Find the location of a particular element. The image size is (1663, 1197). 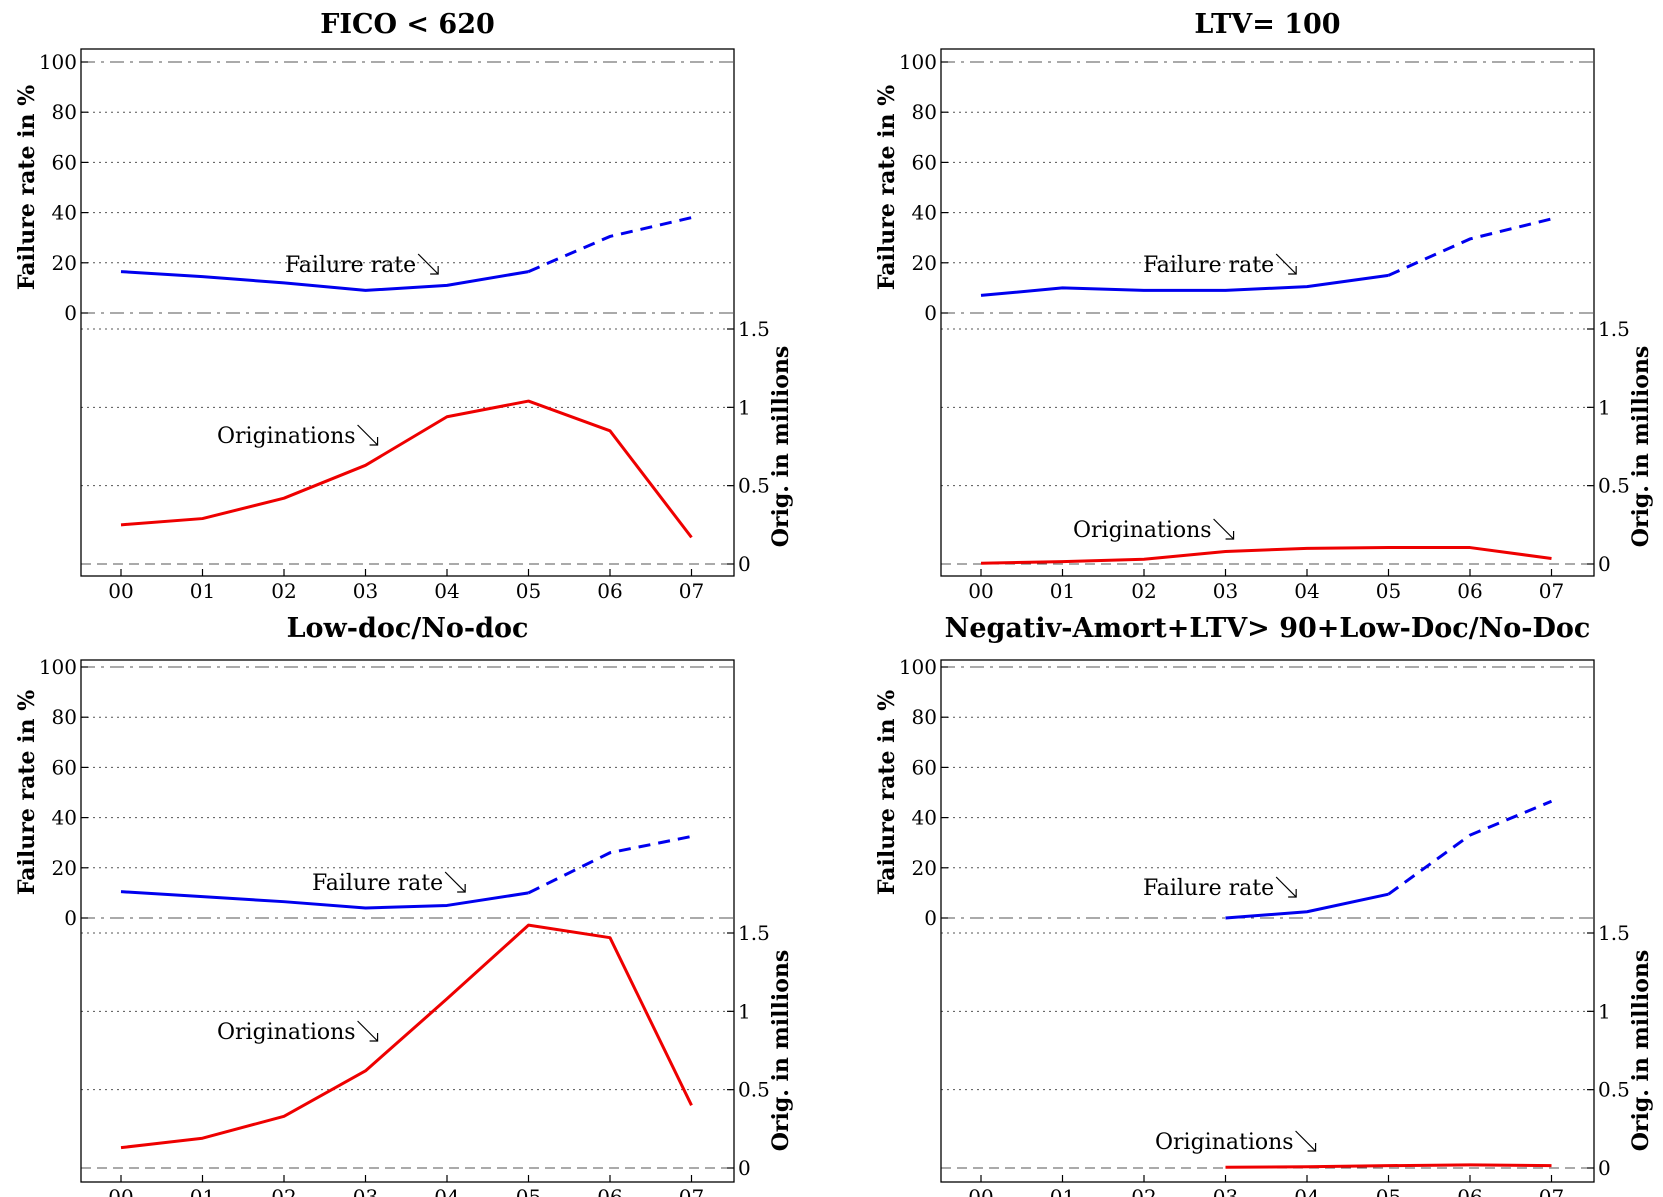

chart-title: Low-doc/No-doc is located at coordinates (408, 628).